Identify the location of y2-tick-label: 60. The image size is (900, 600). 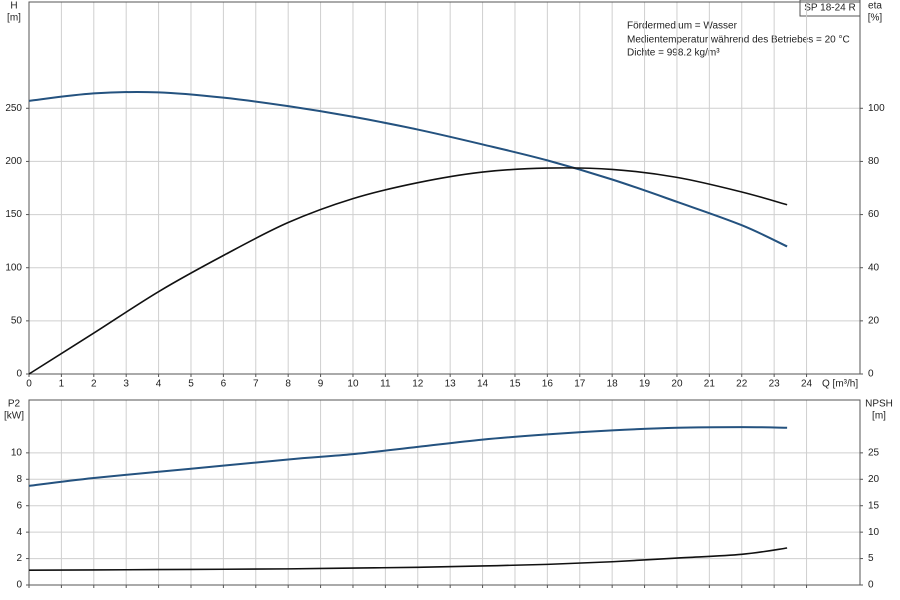
(874, 214).